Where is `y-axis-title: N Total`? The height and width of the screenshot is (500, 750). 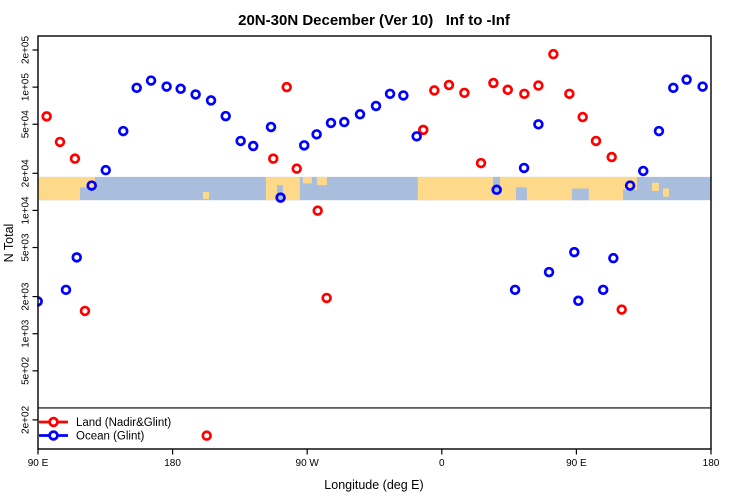 y-axis-title: N Total is located at coordinates (9, 243).